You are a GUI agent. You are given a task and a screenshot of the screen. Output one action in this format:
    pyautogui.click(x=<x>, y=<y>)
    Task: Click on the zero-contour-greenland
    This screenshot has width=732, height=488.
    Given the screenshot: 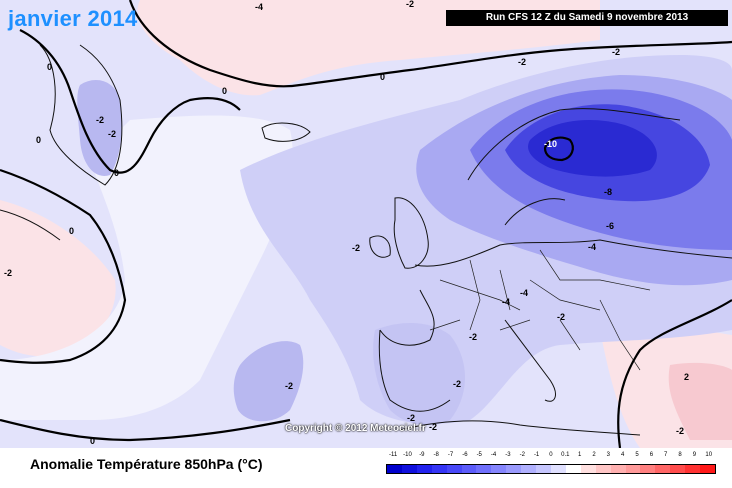 What is the action you would take?
    pyautogui.click(x=130, y=101)
    